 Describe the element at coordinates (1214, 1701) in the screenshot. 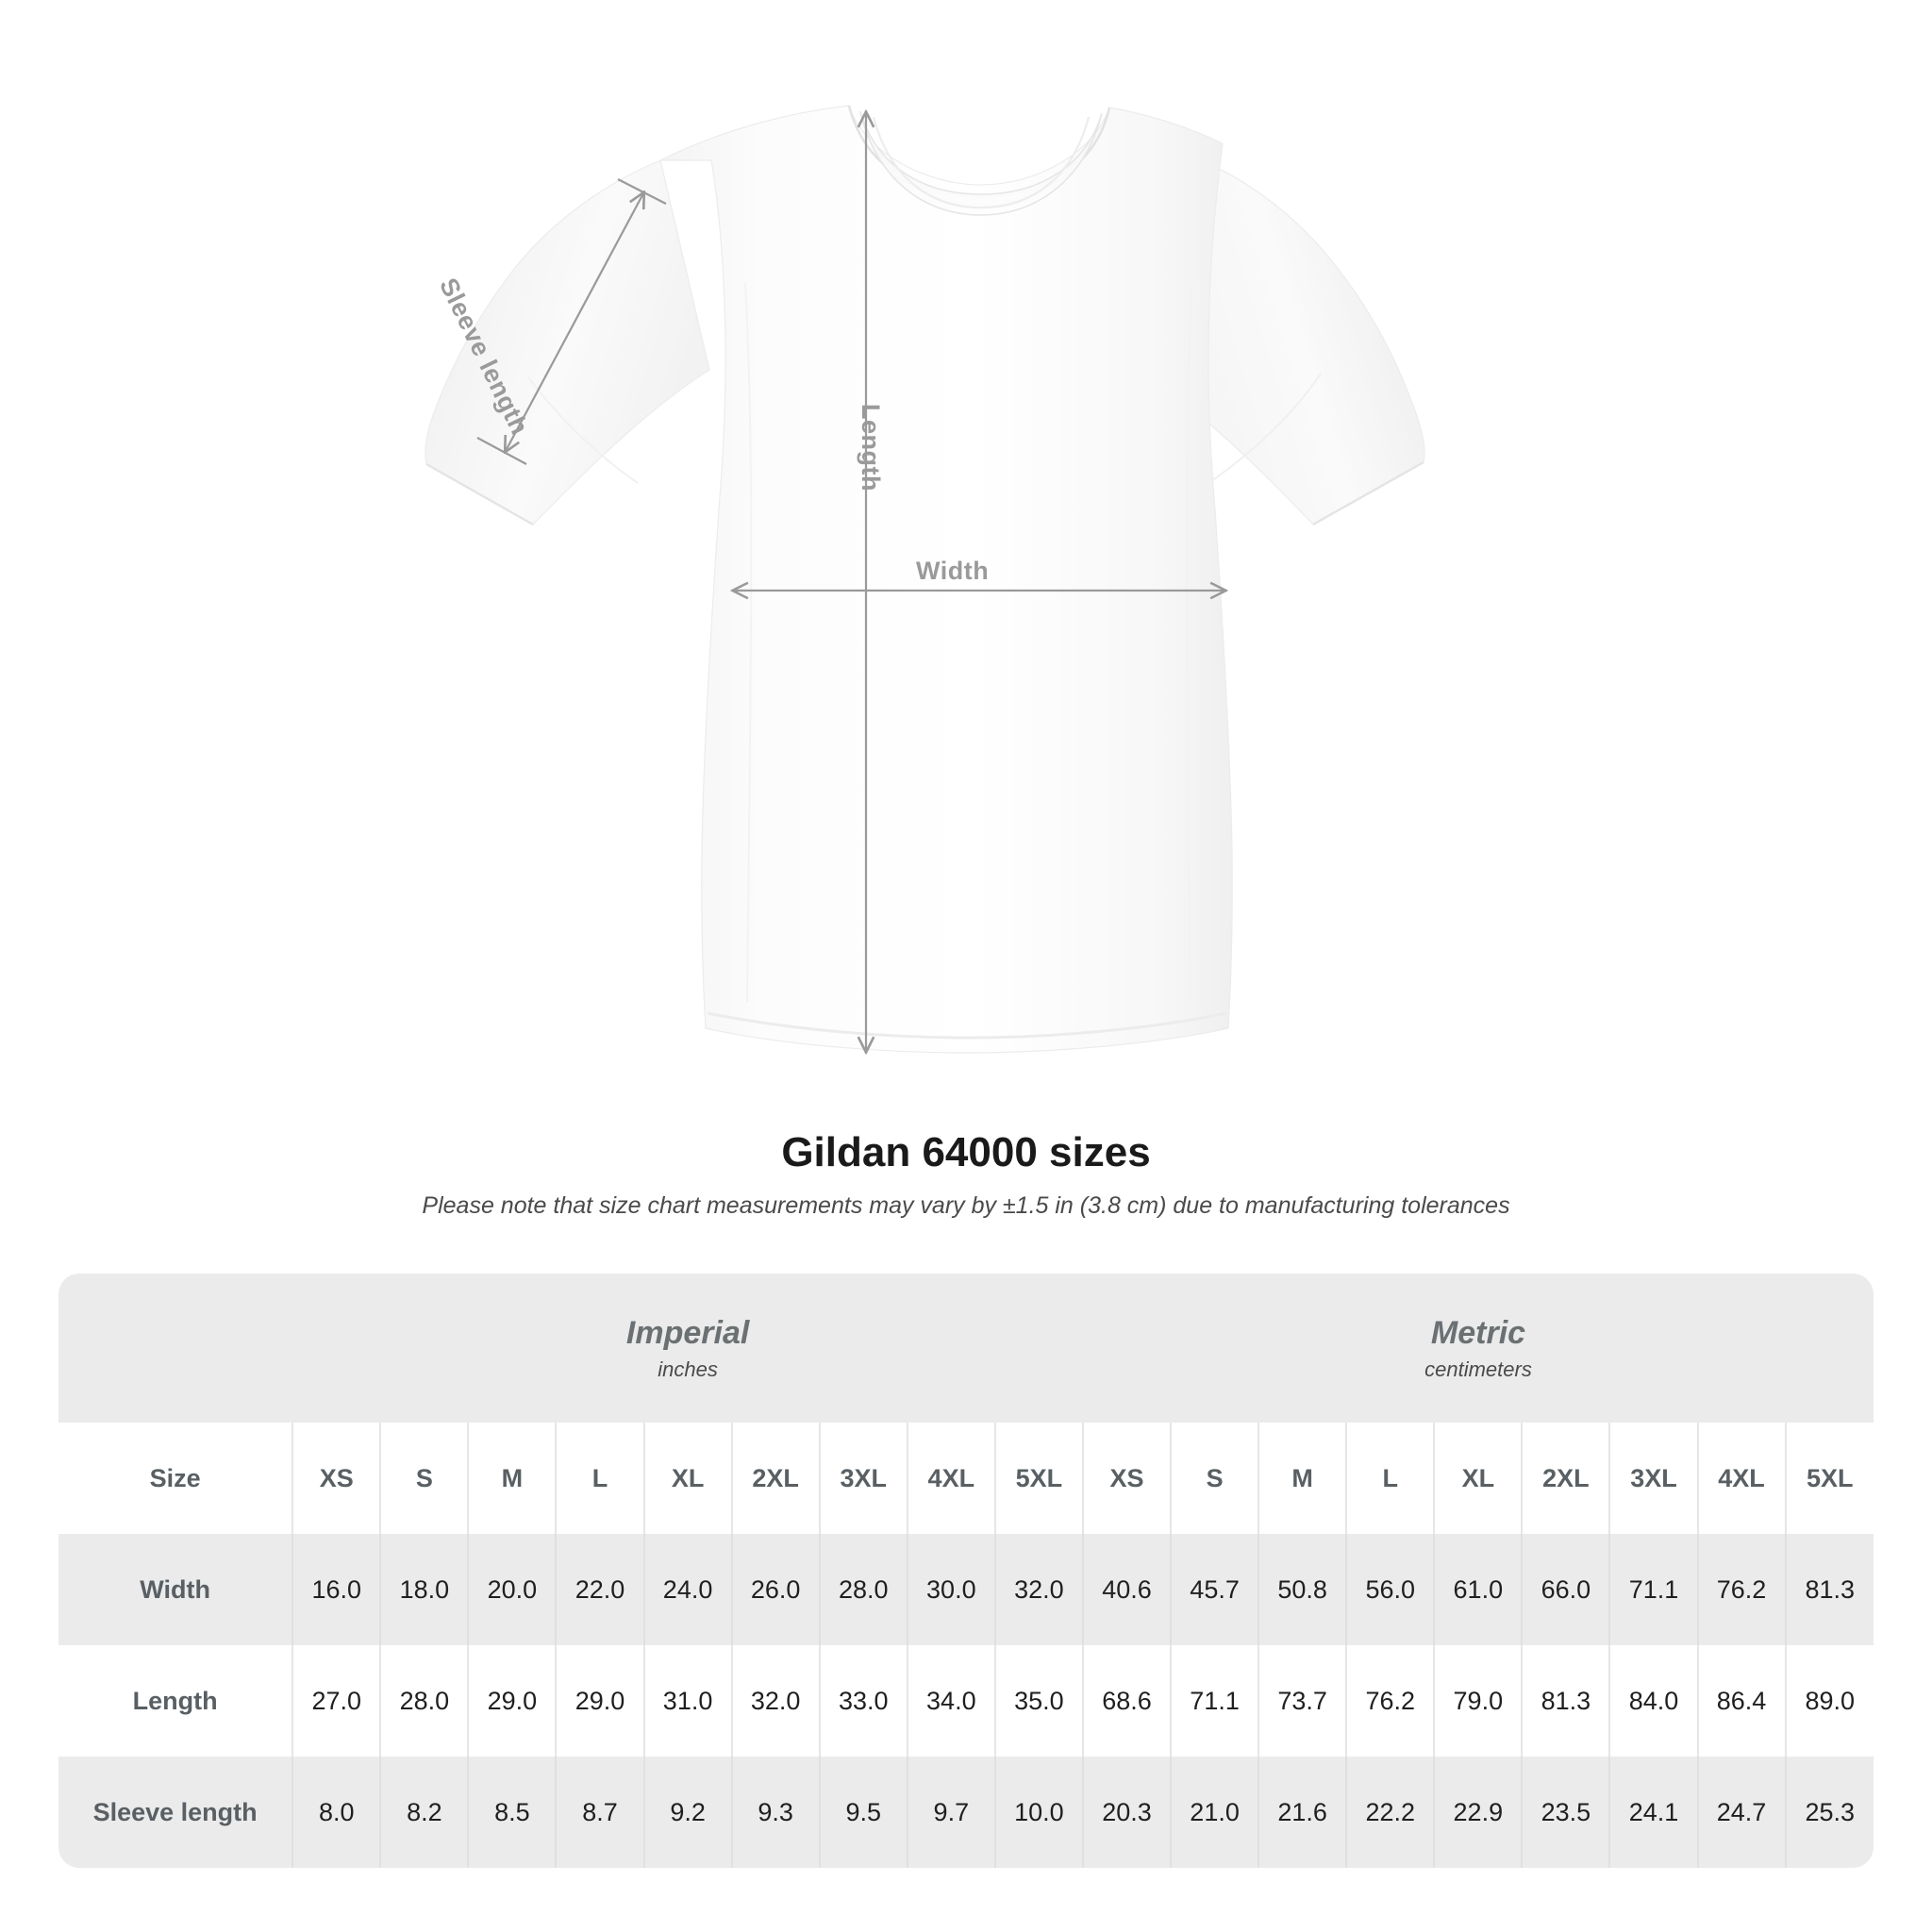

I see `cell-length-metric-s: 71.1` at that location.